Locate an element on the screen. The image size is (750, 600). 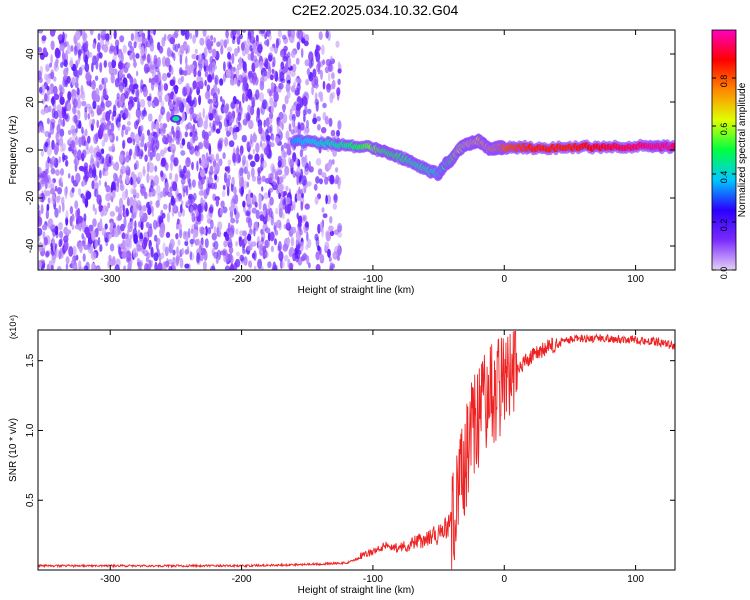
y-tick-label: 0 is located at coordinates (30, 150).